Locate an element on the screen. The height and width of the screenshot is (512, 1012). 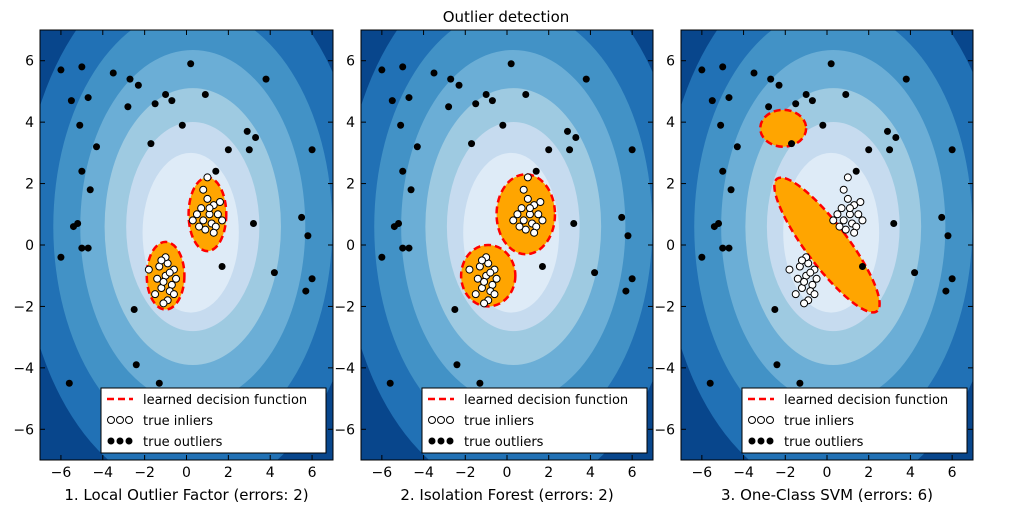
x-axis-label: 1. Local Outlier Factor (errors: 2) is located at coordinates (186, 495).